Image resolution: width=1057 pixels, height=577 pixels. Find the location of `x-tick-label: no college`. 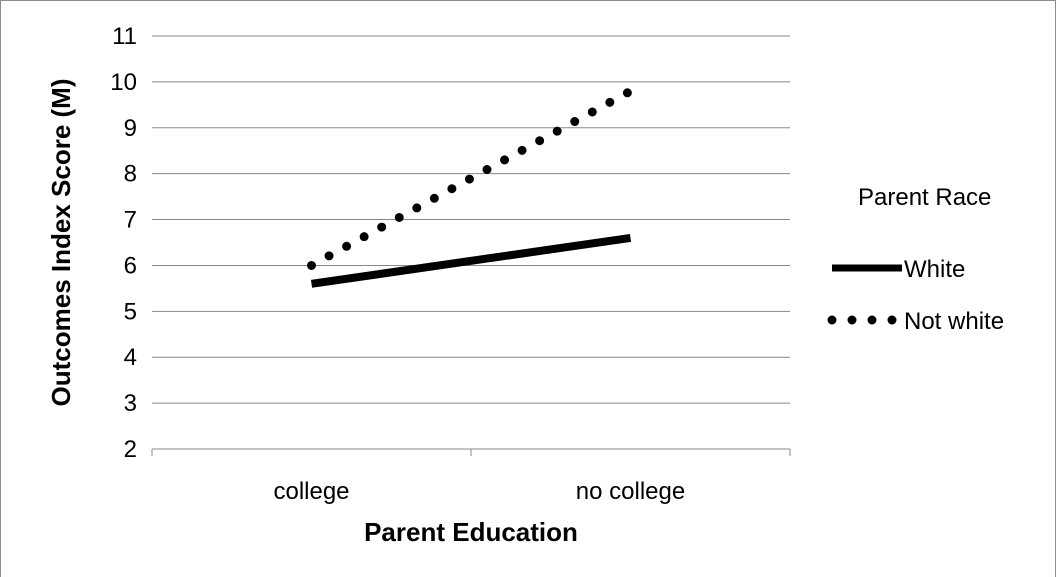

x-tick-label: no college is located at coordinates (630, 491).